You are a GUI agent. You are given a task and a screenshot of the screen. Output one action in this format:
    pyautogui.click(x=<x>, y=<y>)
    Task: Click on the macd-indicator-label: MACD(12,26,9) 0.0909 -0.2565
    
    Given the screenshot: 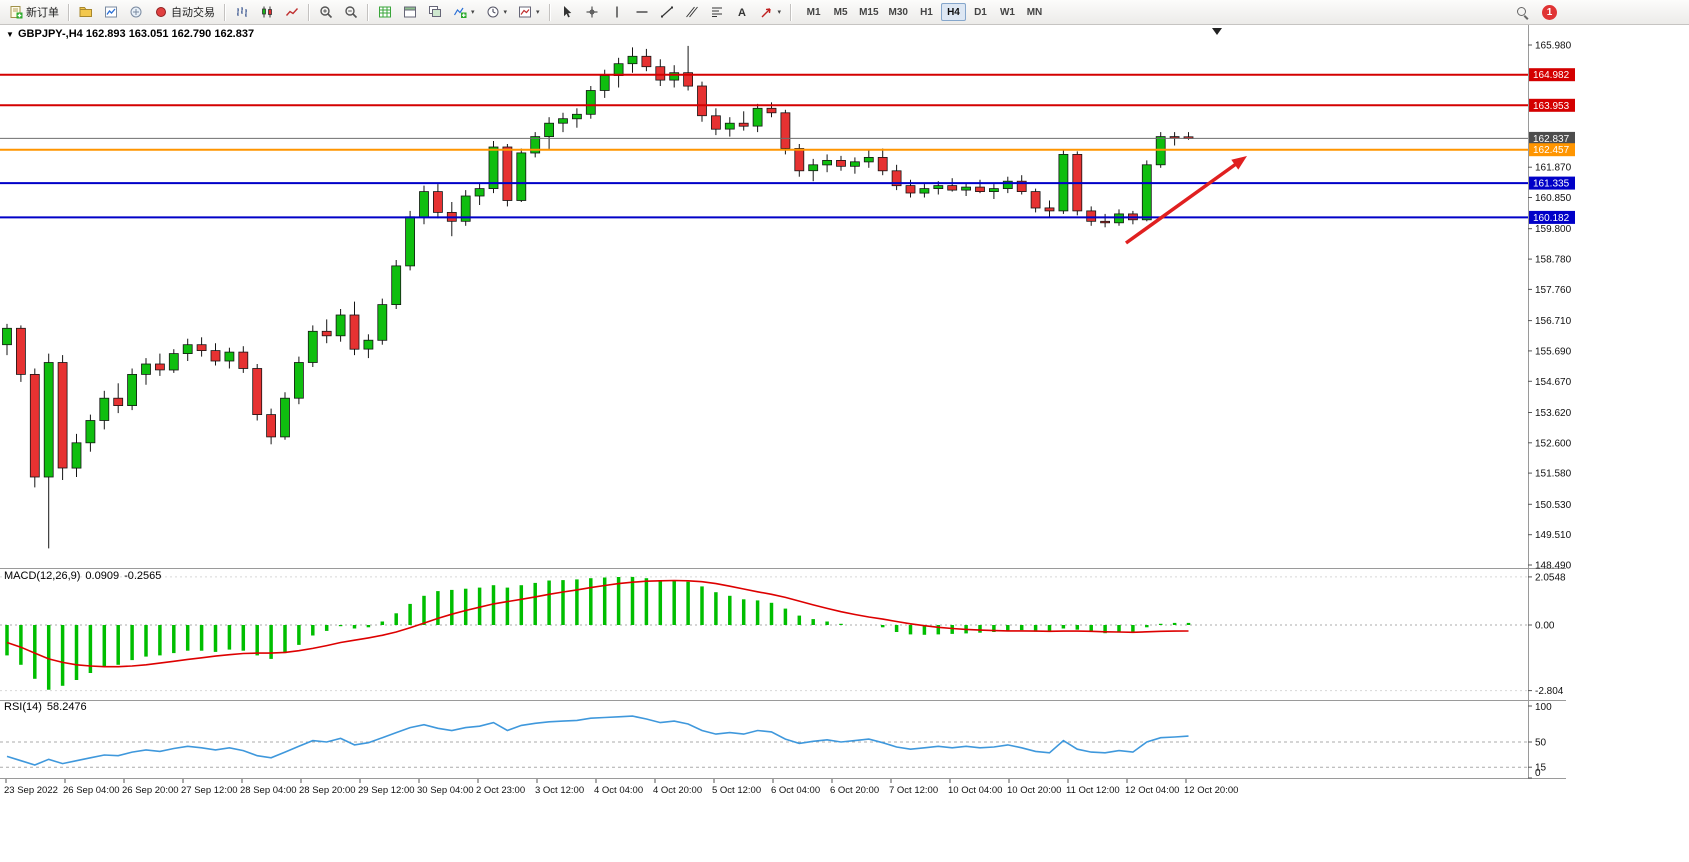 What is the action you would take?
    pyautogui.click(x=85, y=576)
    